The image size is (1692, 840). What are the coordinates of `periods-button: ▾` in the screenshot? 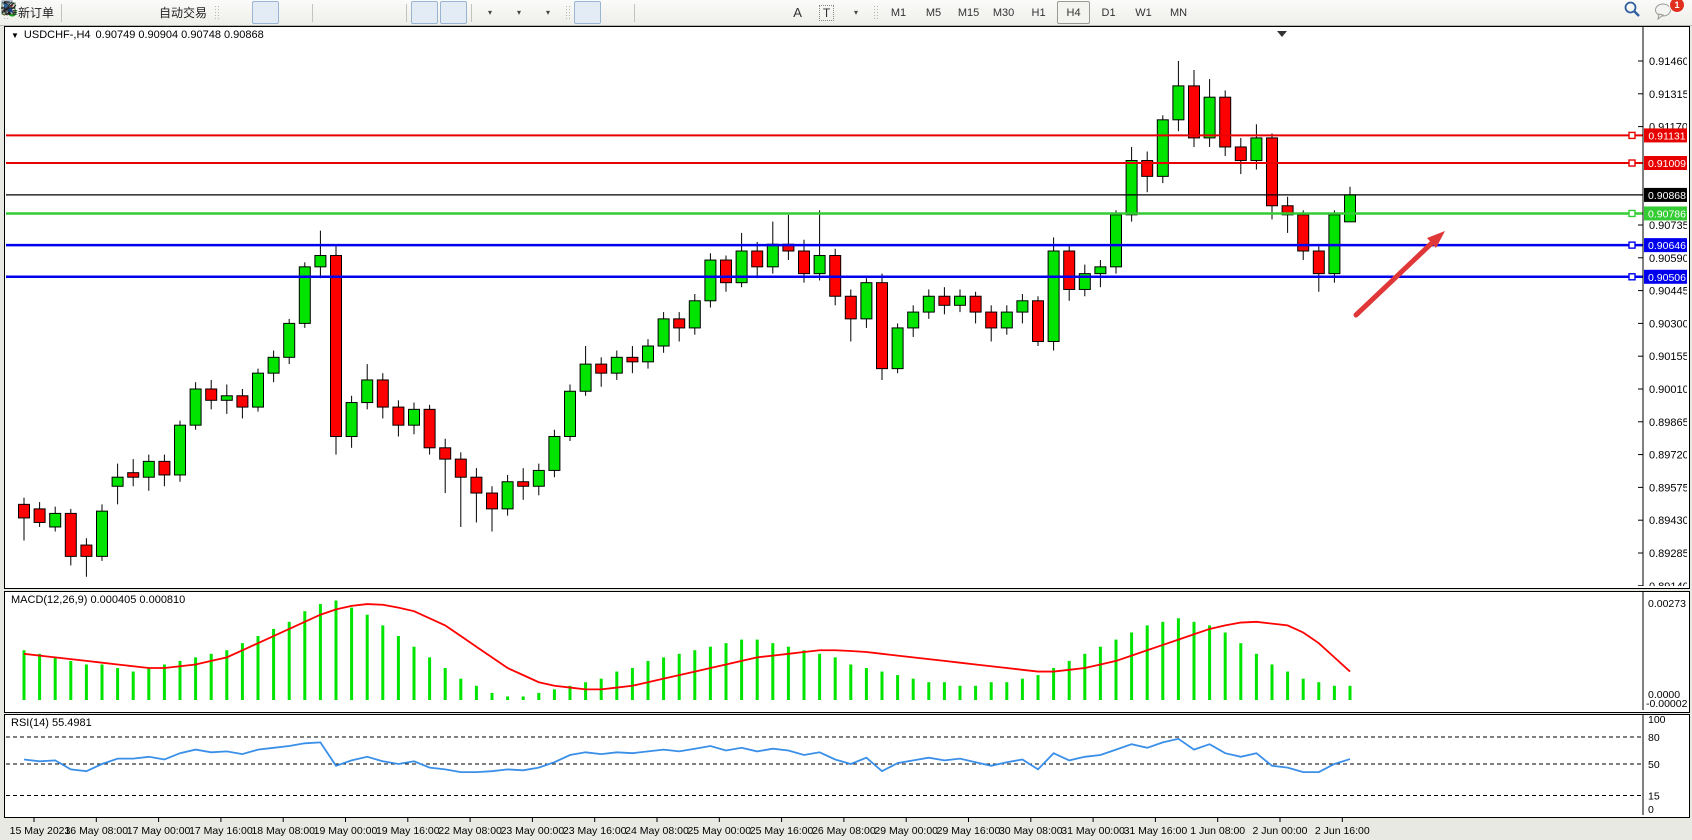 It's located at (266, 12).